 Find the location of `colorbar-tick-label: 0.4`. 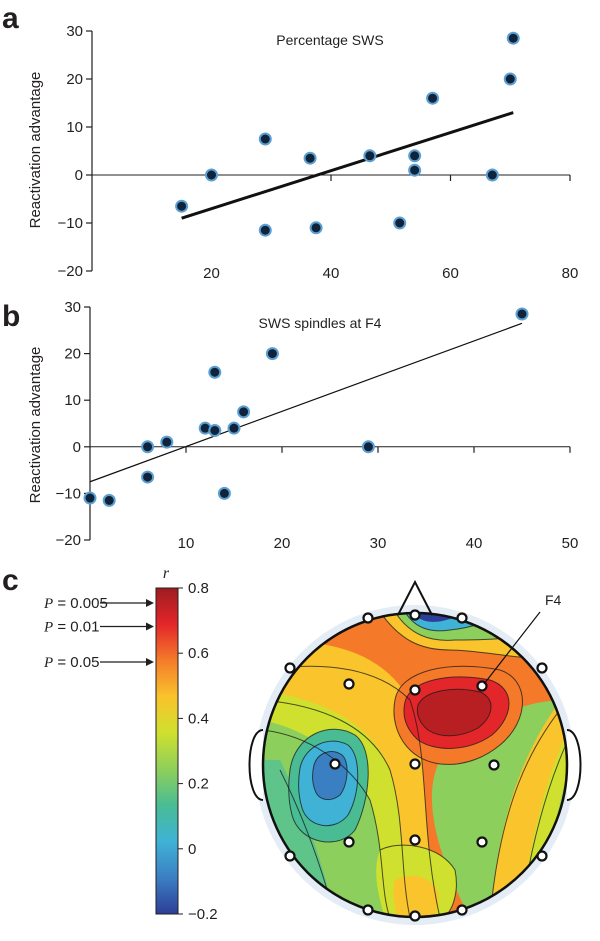

colorbar-tick-label: 0.4 is located at coordinates (198, 718).